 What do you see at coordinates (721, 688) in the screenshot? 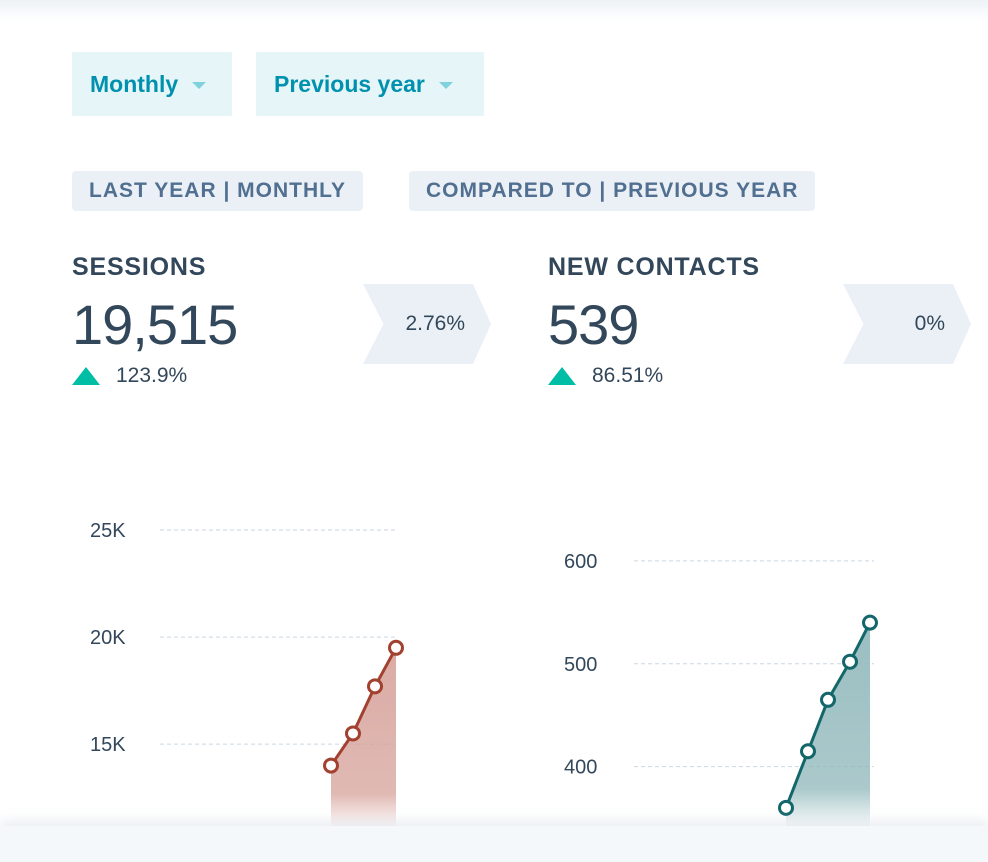
I see `contacts-chart: 400 500 600` at bounding box center [721, 688].